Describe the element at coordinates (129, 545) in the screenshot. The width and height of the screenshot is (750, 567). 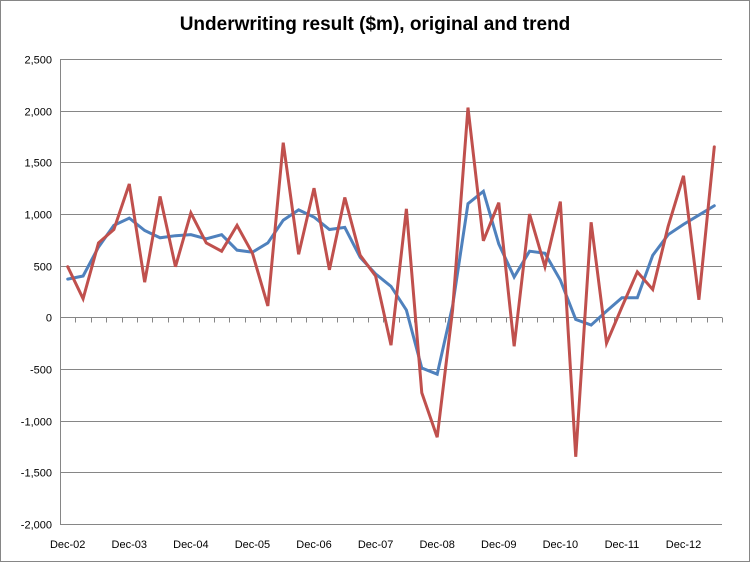
I see `x-tick-label: Dec-03` at that location.